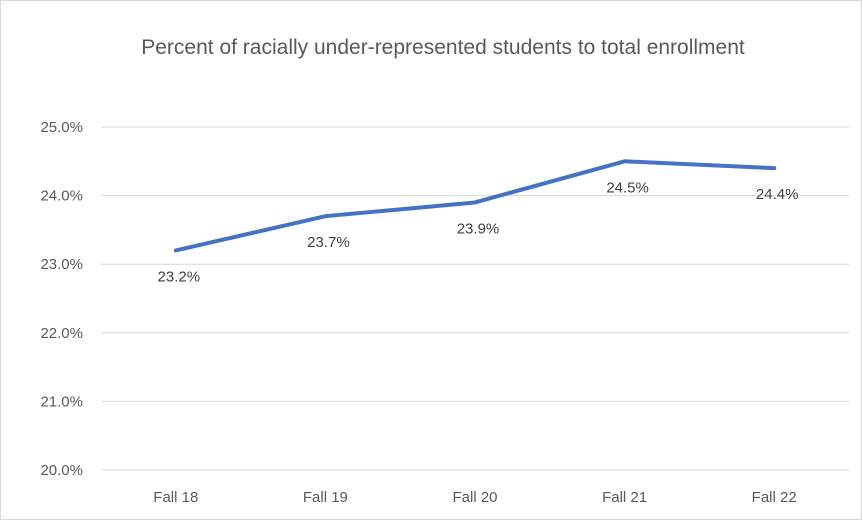 The height and width of the screenshot is (520, 862). What do you see at coordinates (777, 194) in the screenshot?
I see `data-label: 24.4%` at bounding box center [777, 194].